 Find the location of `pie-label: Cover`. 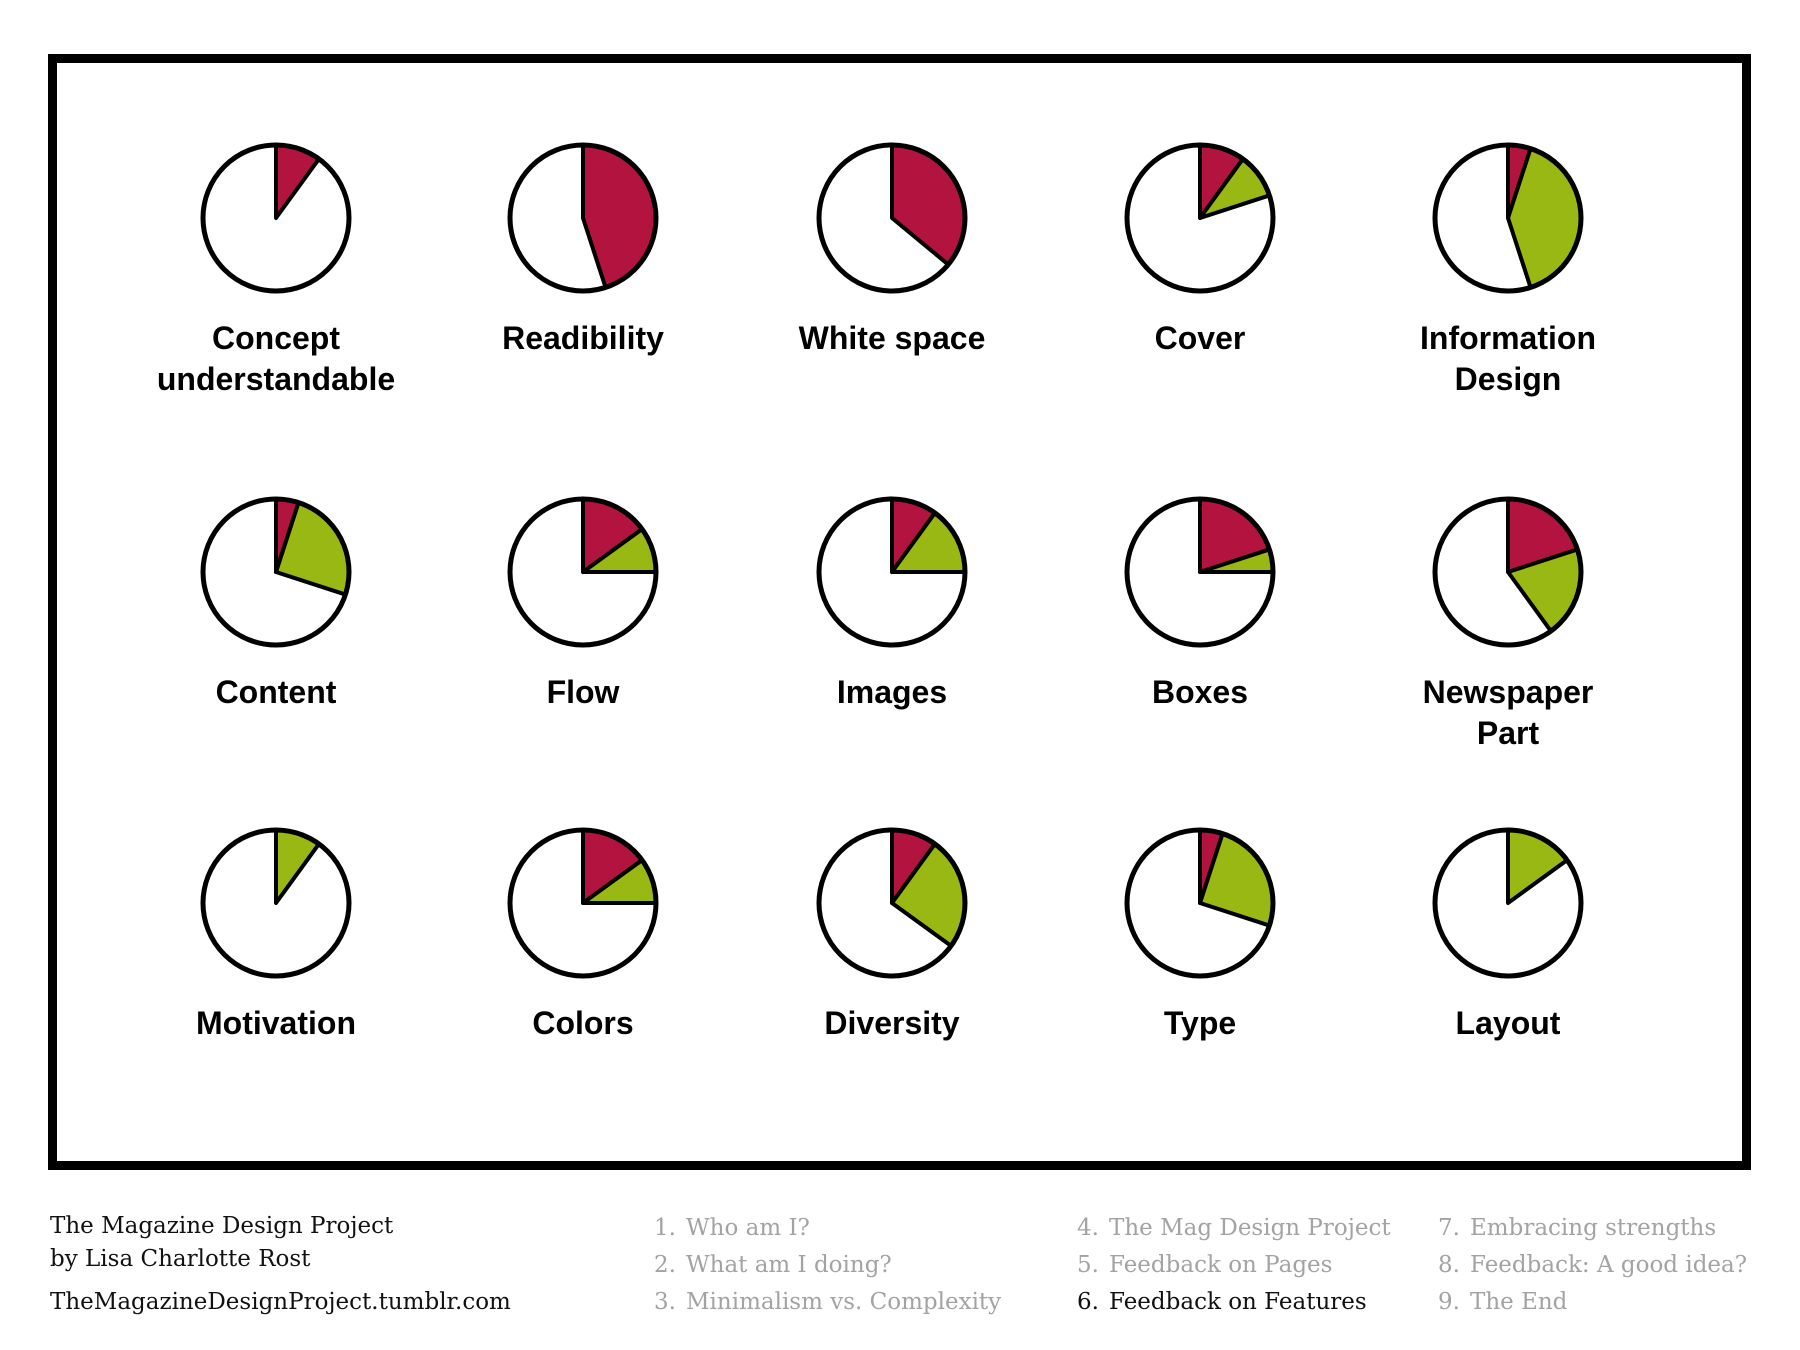

pie-label: Cover is located at coordinates (1200, 338).